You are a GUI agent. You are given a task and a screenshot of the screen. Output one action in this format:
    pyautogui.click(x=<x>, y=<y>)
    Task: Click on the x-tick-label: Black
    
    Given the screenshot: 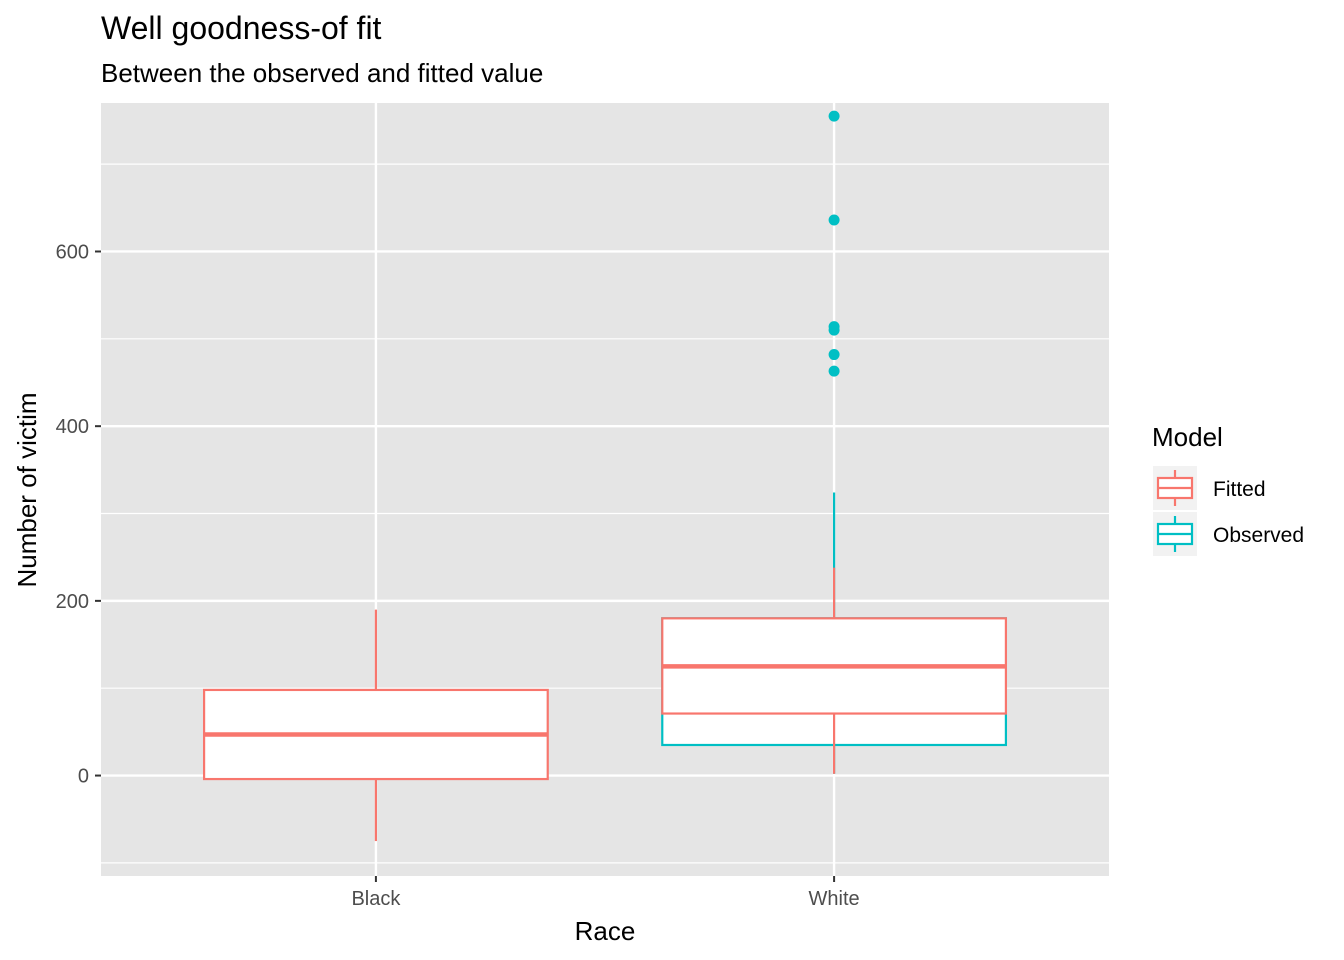 What is the action you would take?
    pyautogui.click(x=376, y=899)
    